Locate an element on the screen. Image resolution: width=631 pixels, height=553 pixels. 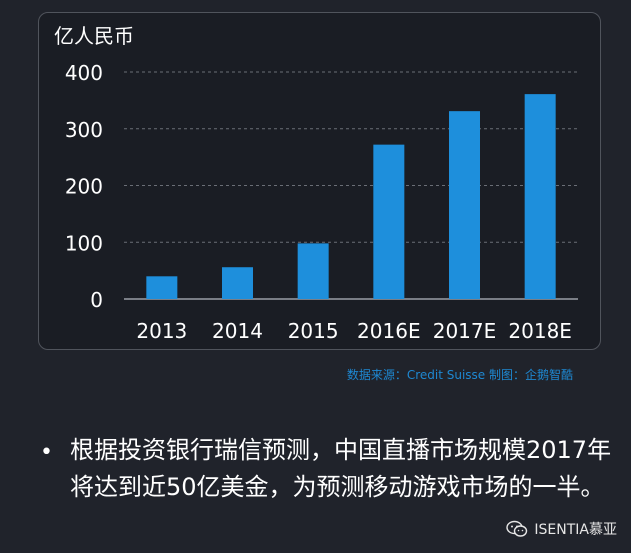
bar-2013 is located at coordinates (162, 287).